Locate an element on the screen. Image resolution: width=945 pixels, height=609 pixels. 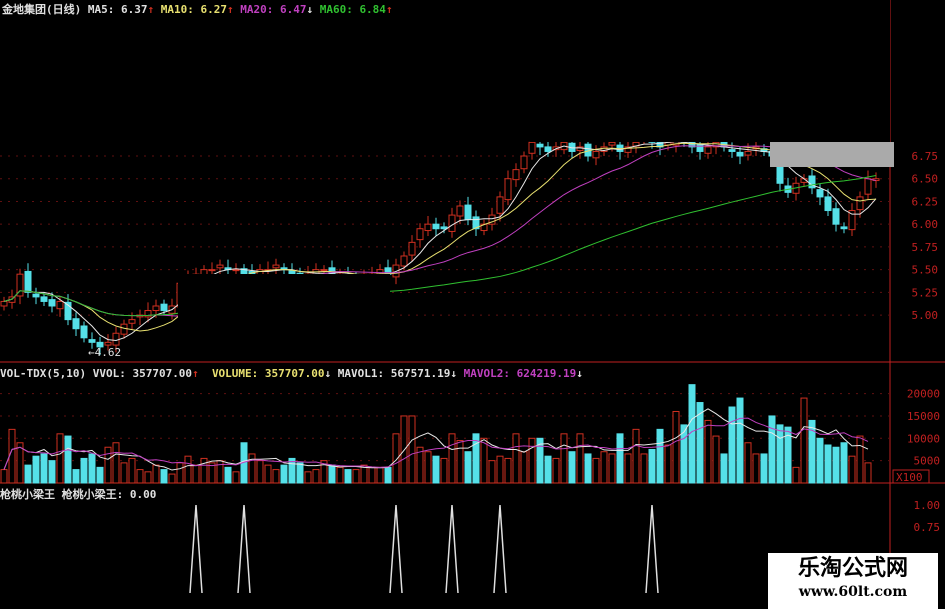
watermark-name: 乐淘公式网 is located at coordinates (852, 568).